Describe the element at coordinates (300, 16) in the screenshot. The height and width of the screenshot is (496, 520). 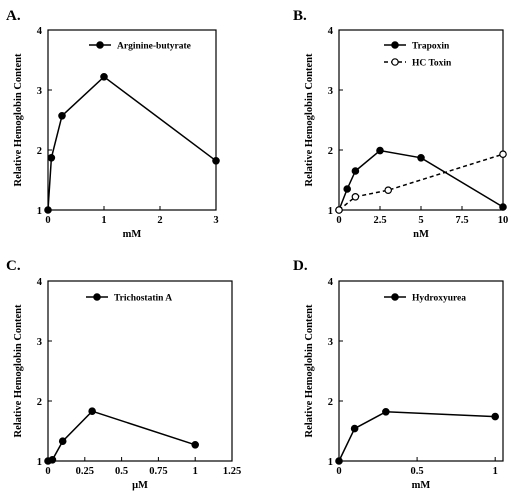
I see `panel-letter: B.` at that location.